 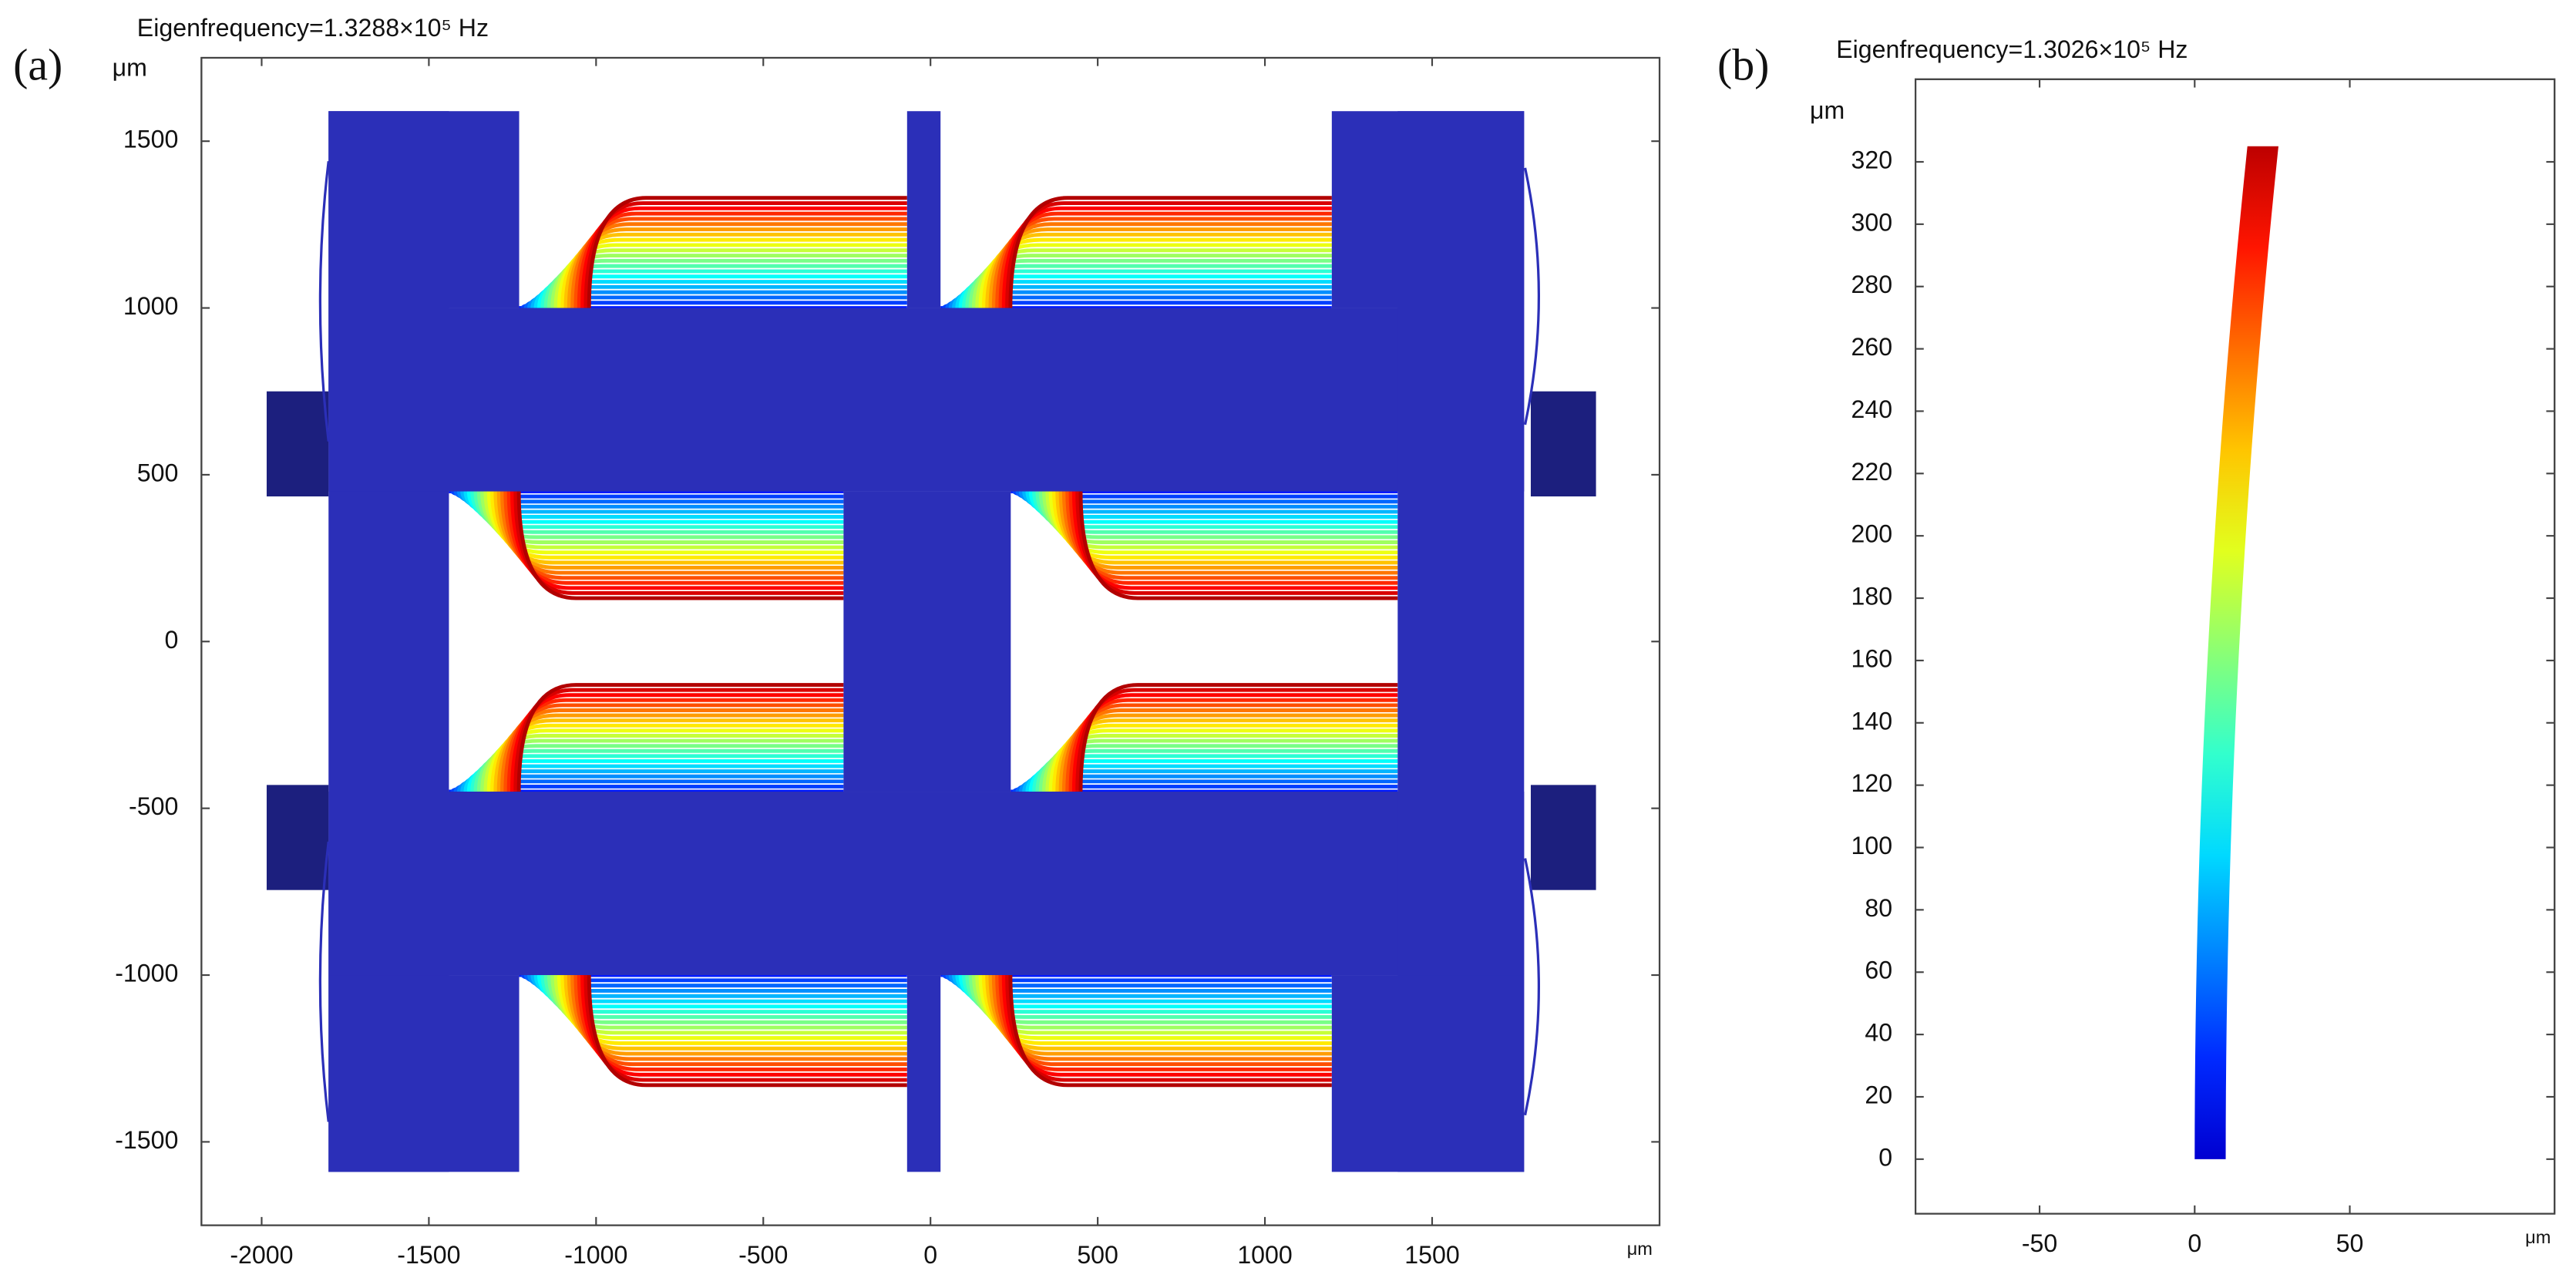 I want to click on y-tick-label: 500, so click(x=158, y=472).